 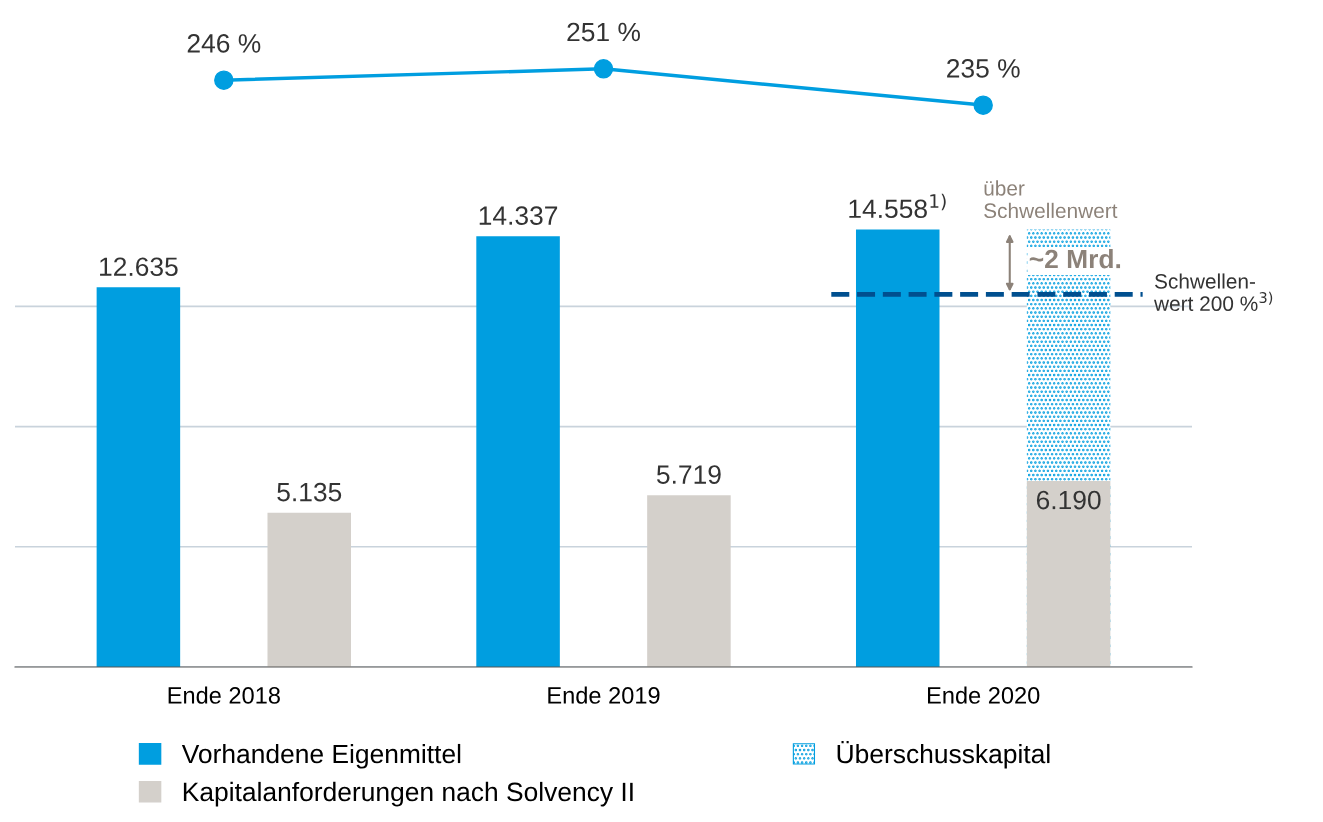 What do you see at coordinates (1051, 199) in the screenshot?
I see `text: über Schwellenwert` at bounding box center [1051, 199].